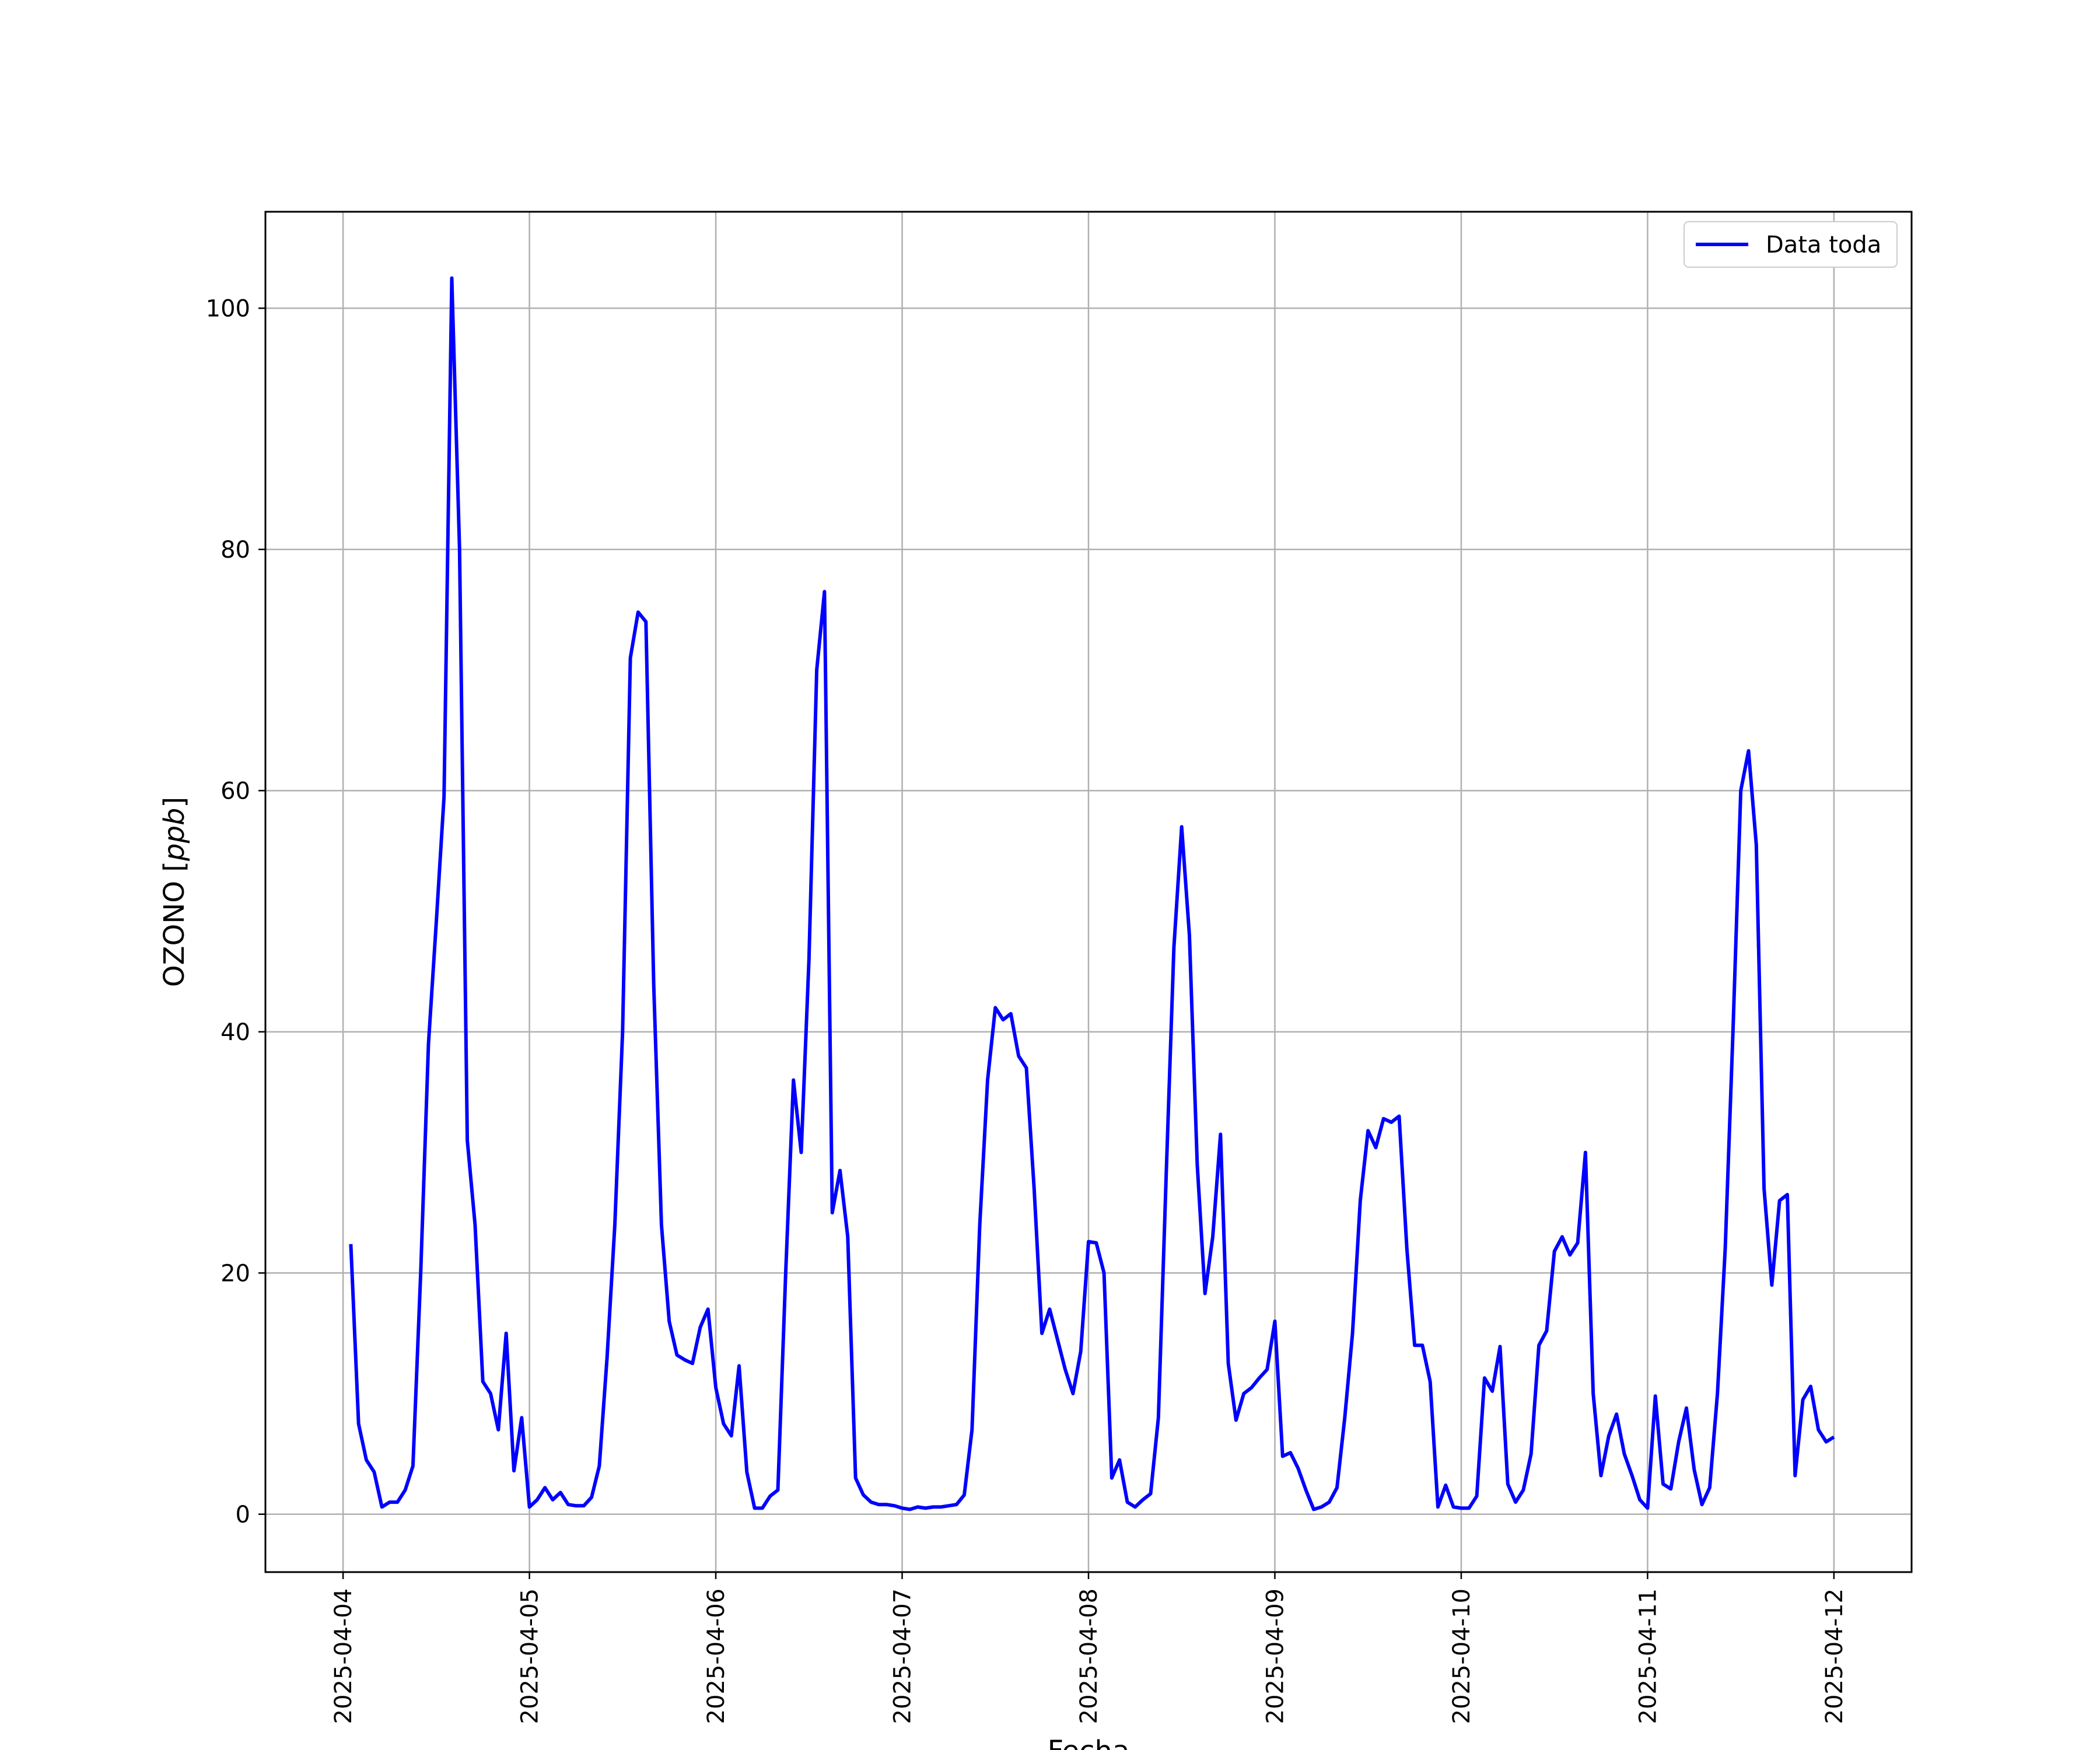 This screenshot has height=1750, width=2100. Describe the element at coordinates (1647, 1656) in the screenshot. I see `x-tick-label: 2025-04-11` at that location.